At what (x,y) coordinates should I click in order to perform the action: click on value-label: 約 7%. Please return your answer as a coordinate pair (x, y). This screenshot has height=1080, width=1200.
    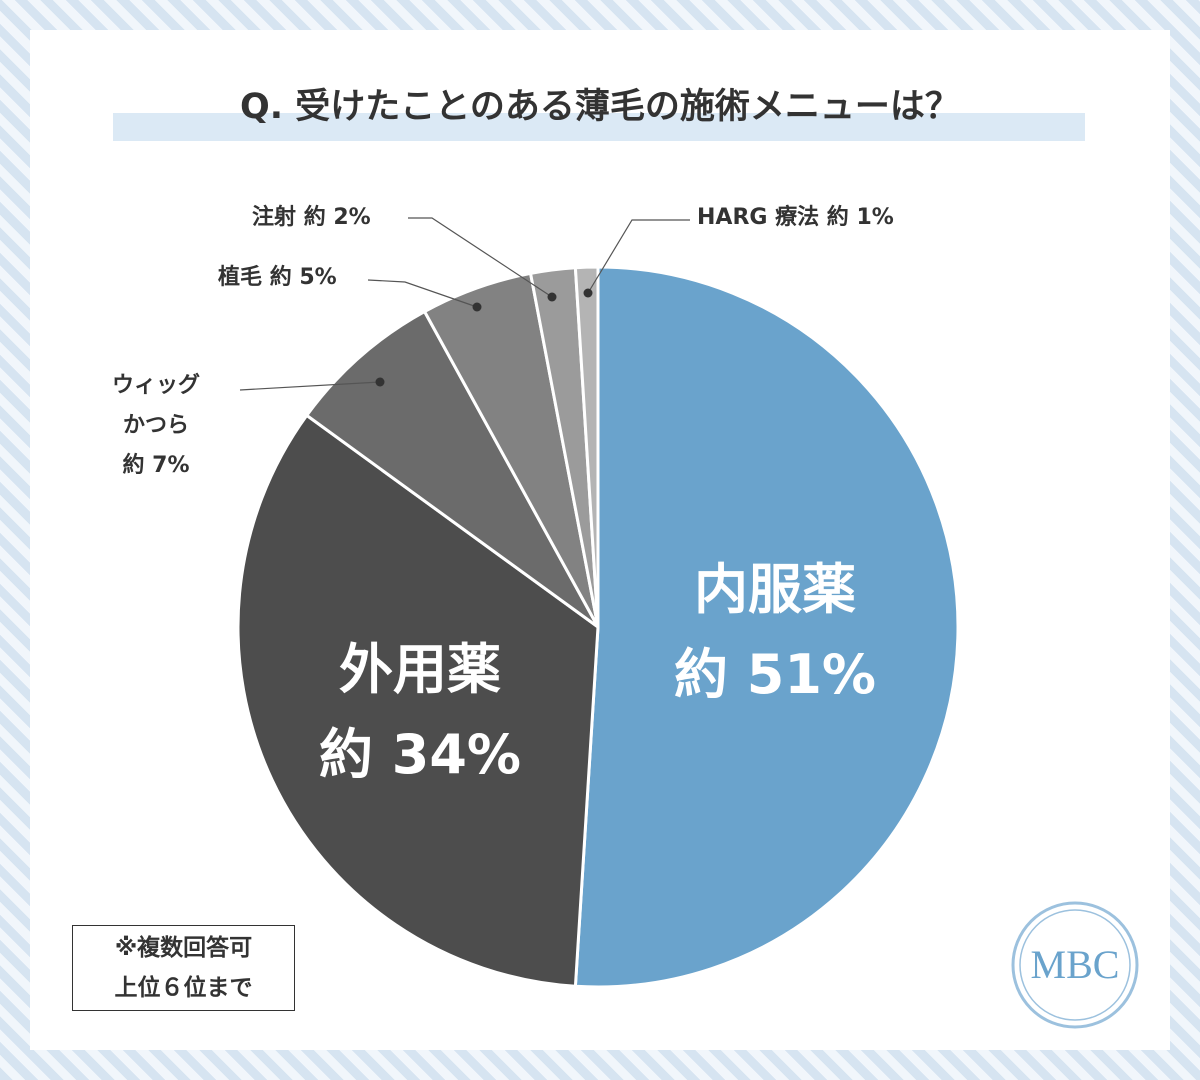
    Looking at the image, I should click on (156, 465).